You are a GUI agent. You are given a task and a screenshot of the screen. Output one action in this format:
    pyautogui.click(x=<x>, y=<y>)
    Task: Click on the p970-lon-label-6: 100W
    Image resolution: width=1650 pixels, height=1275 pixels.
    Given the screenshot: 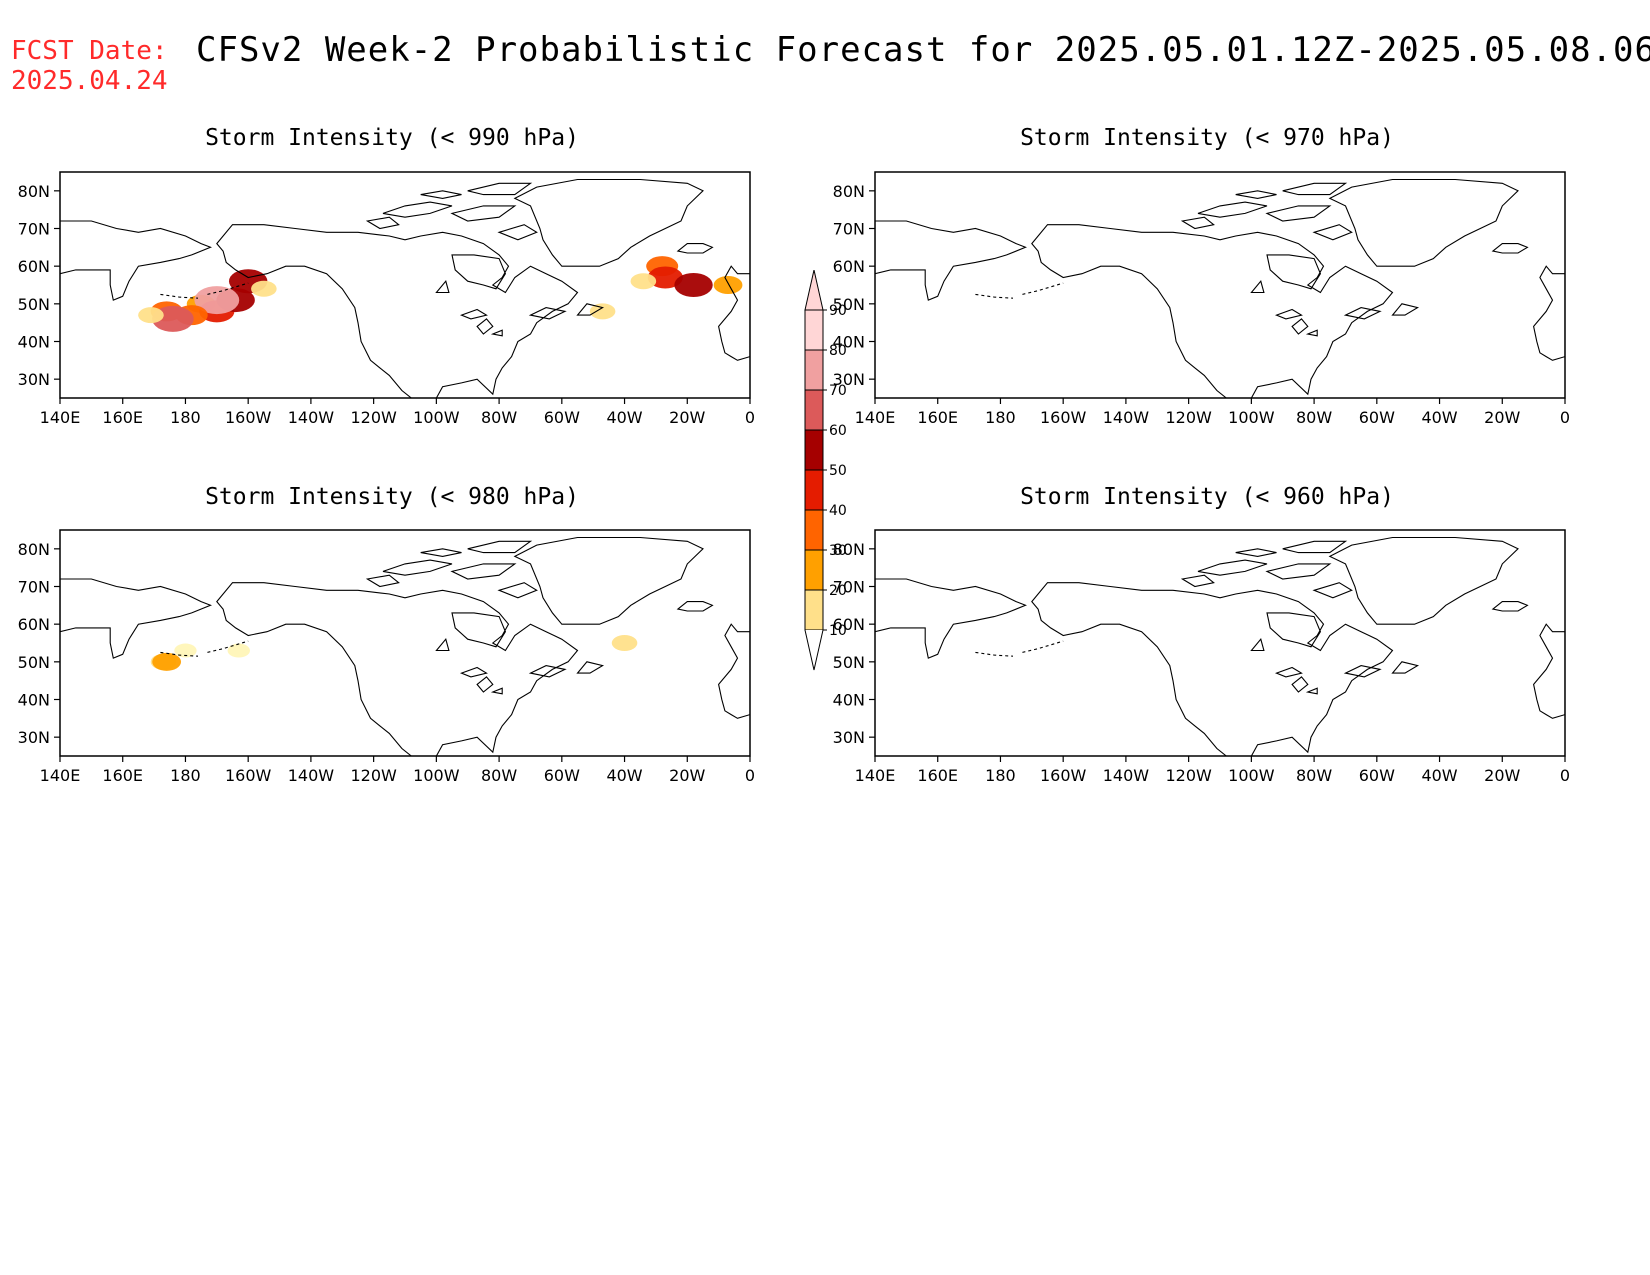 What is the action you would take?
    pyautogui.click(x=1251, y=417)
    